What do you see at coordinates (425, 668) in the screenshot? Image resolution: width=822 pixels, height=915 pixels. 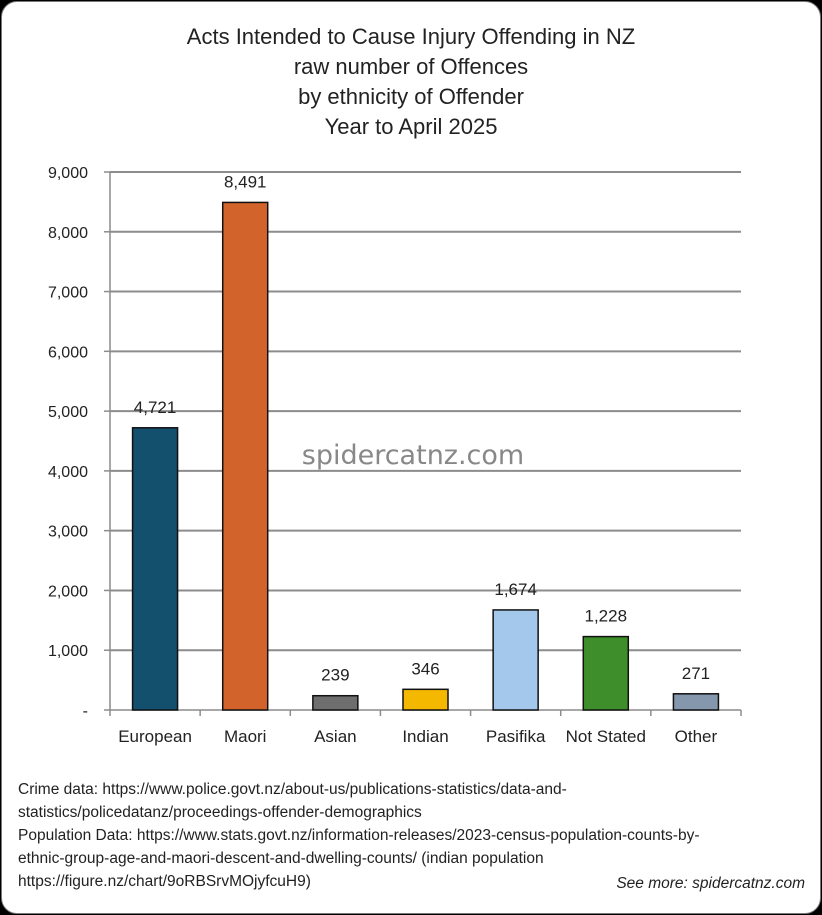 I see `data-label: 346` at bounding box center [425, 668].